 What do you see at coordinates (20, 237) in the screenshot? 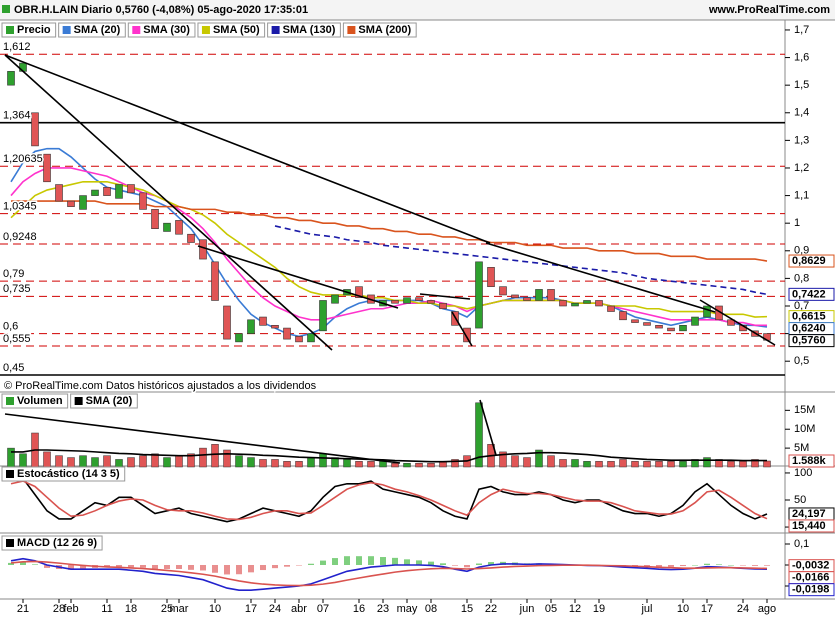
I see `level-label: 0,9248` at bounding box center [20, 237].